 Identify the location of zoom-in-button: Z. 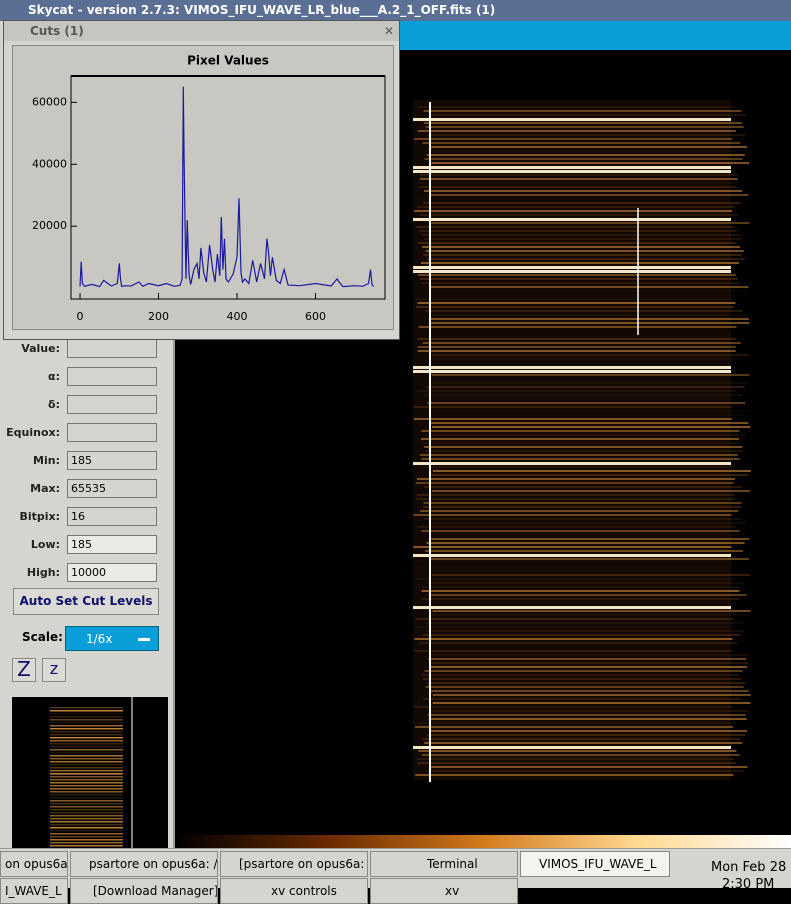
(24, 670).